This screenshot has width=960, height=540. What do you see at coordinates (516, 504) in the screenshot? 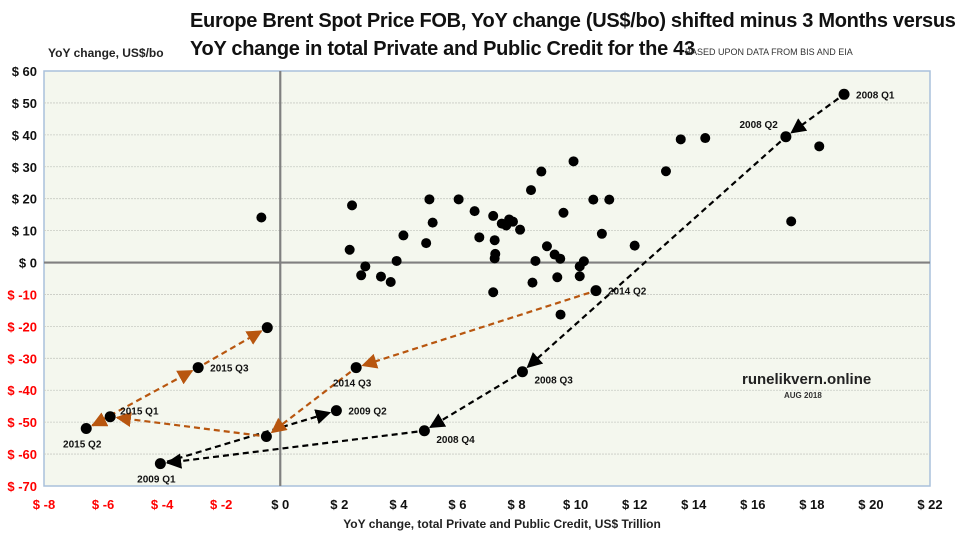
I see `x-tick-label: $ 8` at bounding box center [516, 504].